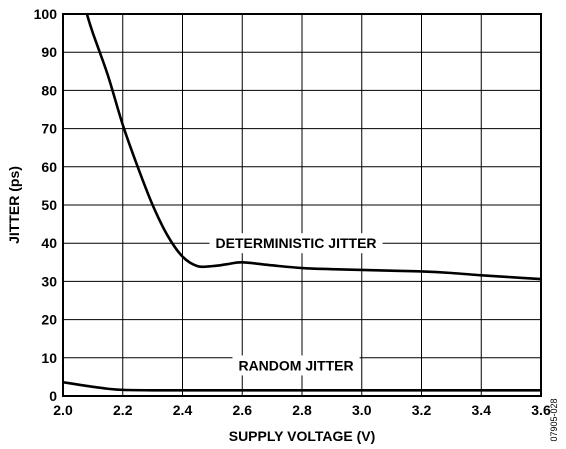  Describe the element at coordinates (46, 14) in the screenshot. I see `y-tick-label: 100` at that location.